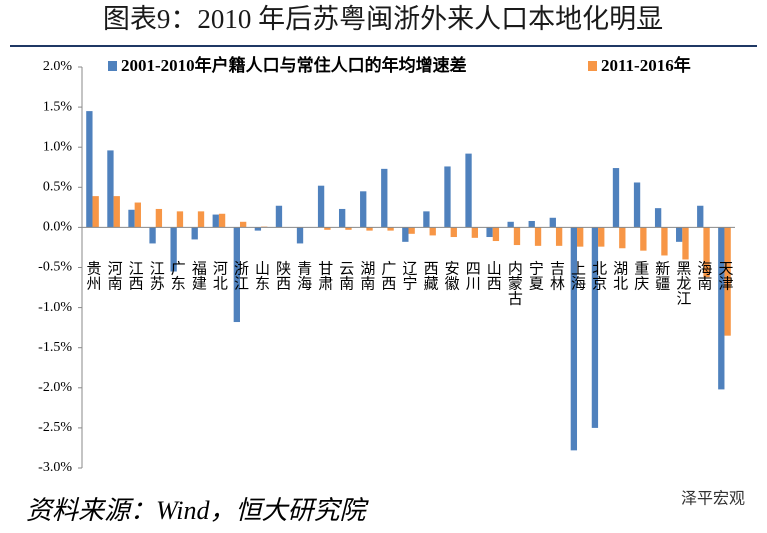 The width and height of the screenshot is (767, 533). Describe the element at coordinates (493, 275) in the screenshot. I see `x-tick-label: 山西` at that location.